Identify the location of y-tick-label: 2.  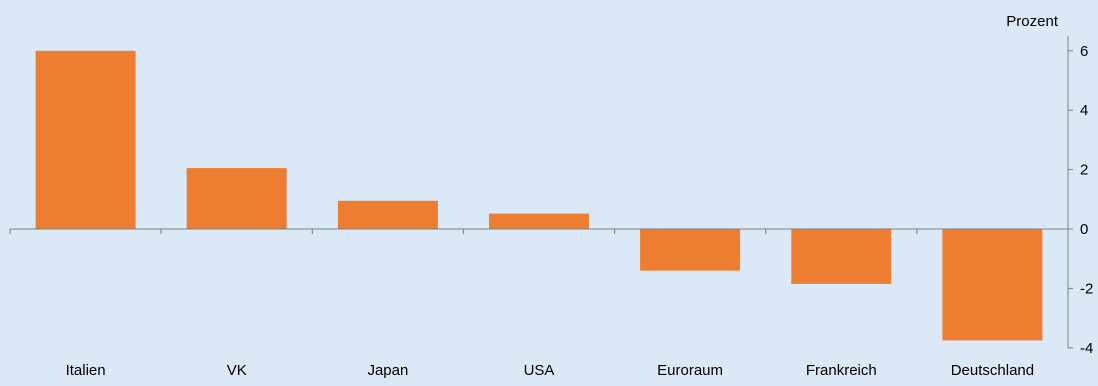
(1084, 170).